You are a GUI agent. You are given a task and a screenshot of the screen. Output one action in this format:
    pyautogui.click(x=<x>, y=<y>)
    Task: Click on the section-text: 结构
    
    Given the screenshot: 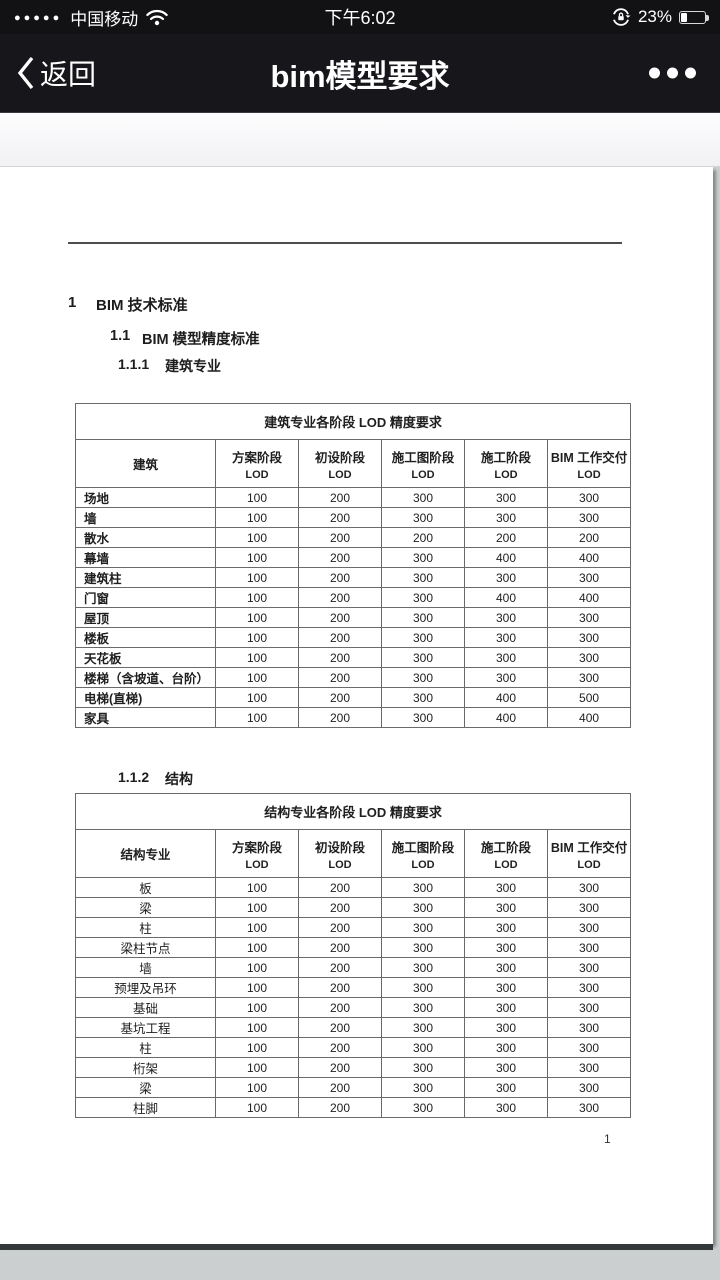 What is the action you would take?
    pyautogui.click(x=179, y=779)
    